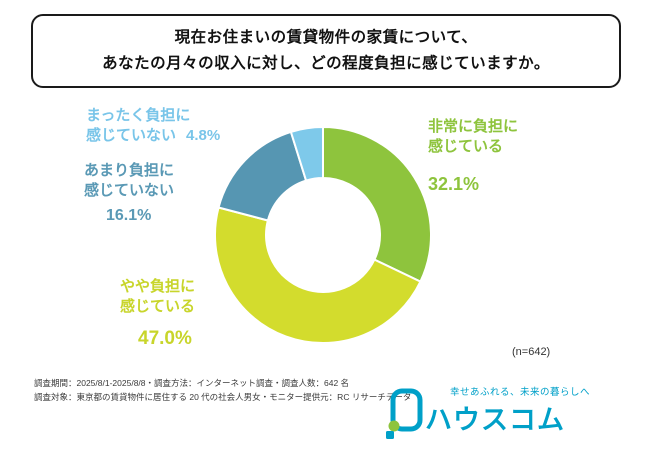 Image resolution: width=650 pixels, height=468 pixels. I want to click on label-not-much-burden: あまり負担に 感じていない 16.1%, so click(129, 193).